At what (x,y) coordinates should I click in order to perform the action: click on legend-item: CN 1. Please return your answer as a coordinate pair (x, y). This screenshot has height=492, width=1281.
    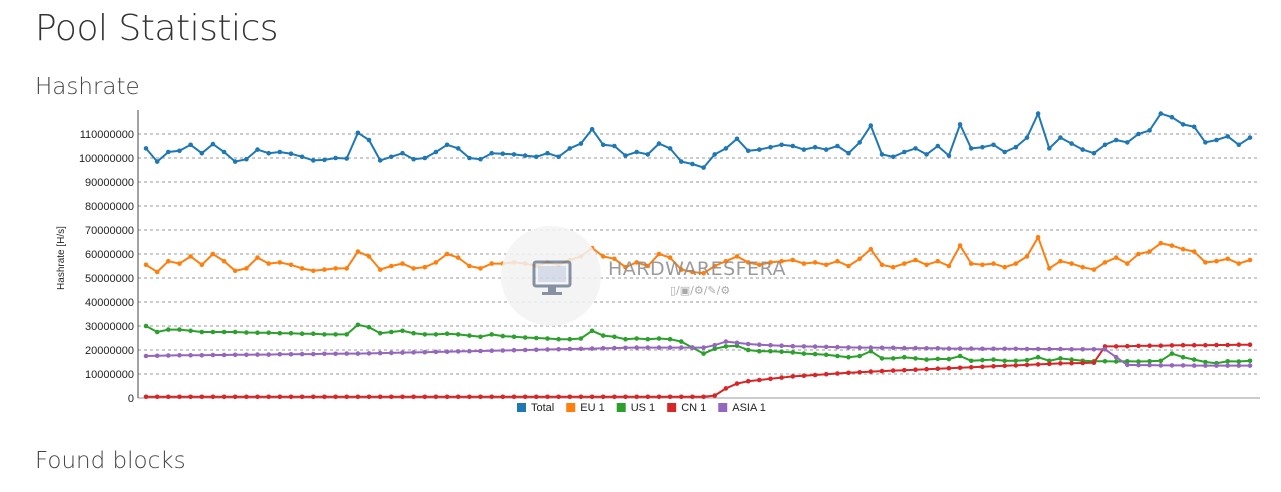
    Looking at the image, I should click on (686, 408).